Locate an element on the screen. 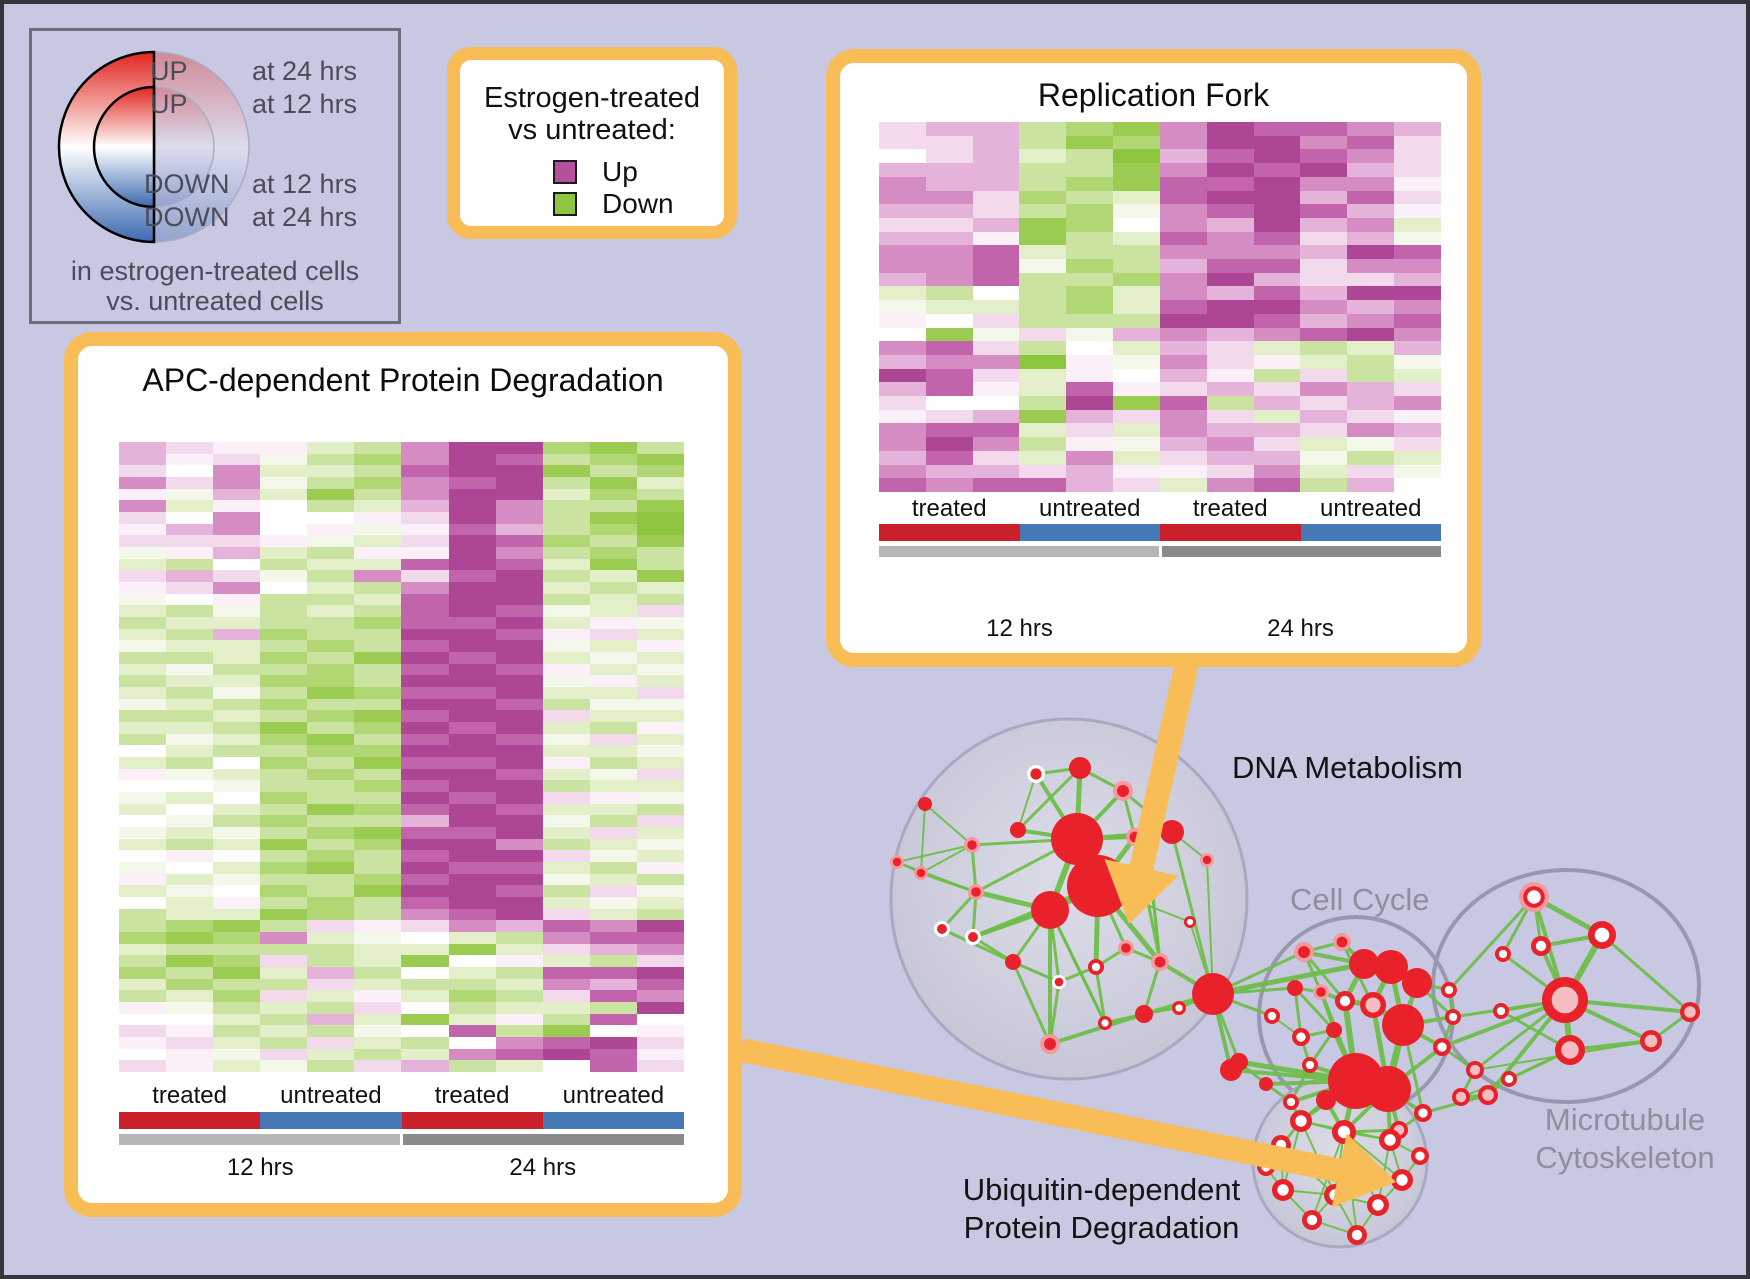  gene-node-dw is located at coordinates (1291, 1102).